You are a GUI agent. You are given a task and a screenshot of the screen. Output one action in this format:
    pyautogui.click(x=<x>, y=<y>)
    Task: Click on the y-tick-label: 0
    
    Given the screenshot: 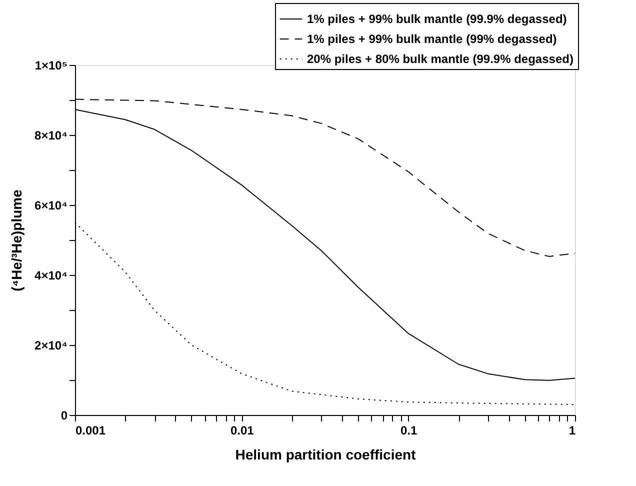 What is the action you would take?
    pyautogui.click(x=64, y=415)
    